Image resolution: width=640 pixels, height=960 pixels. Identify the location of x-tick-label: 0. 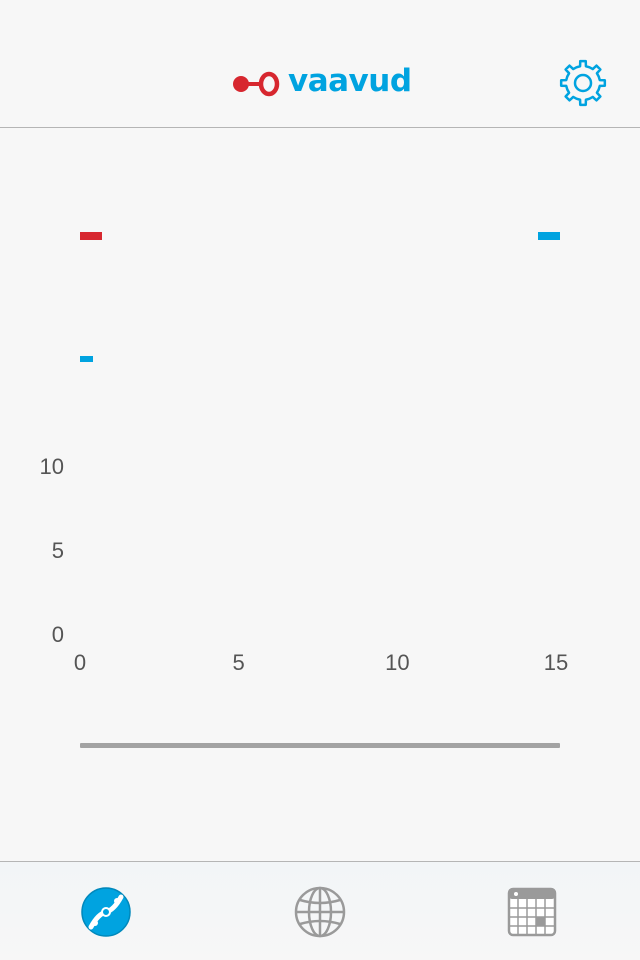
(80, 662).